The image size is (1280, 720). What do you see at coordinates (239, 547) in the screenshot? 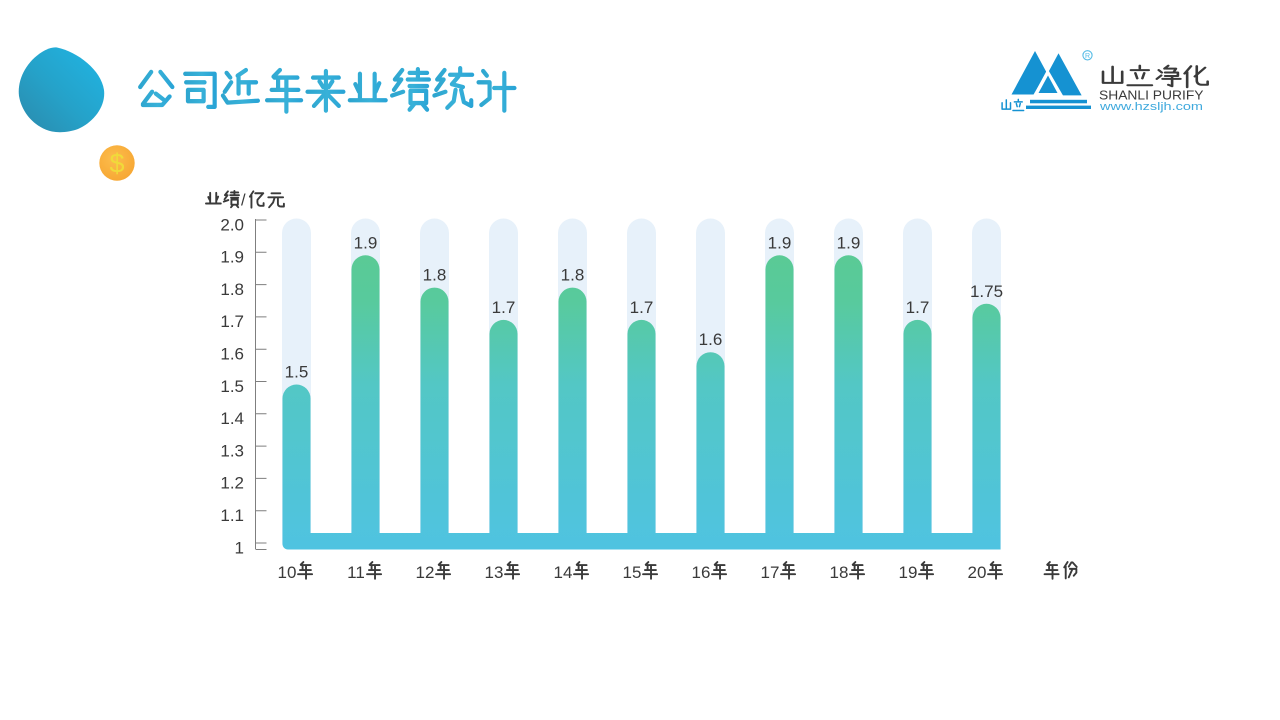
I see `svg-text: 1` at bounding box center [239, 547].